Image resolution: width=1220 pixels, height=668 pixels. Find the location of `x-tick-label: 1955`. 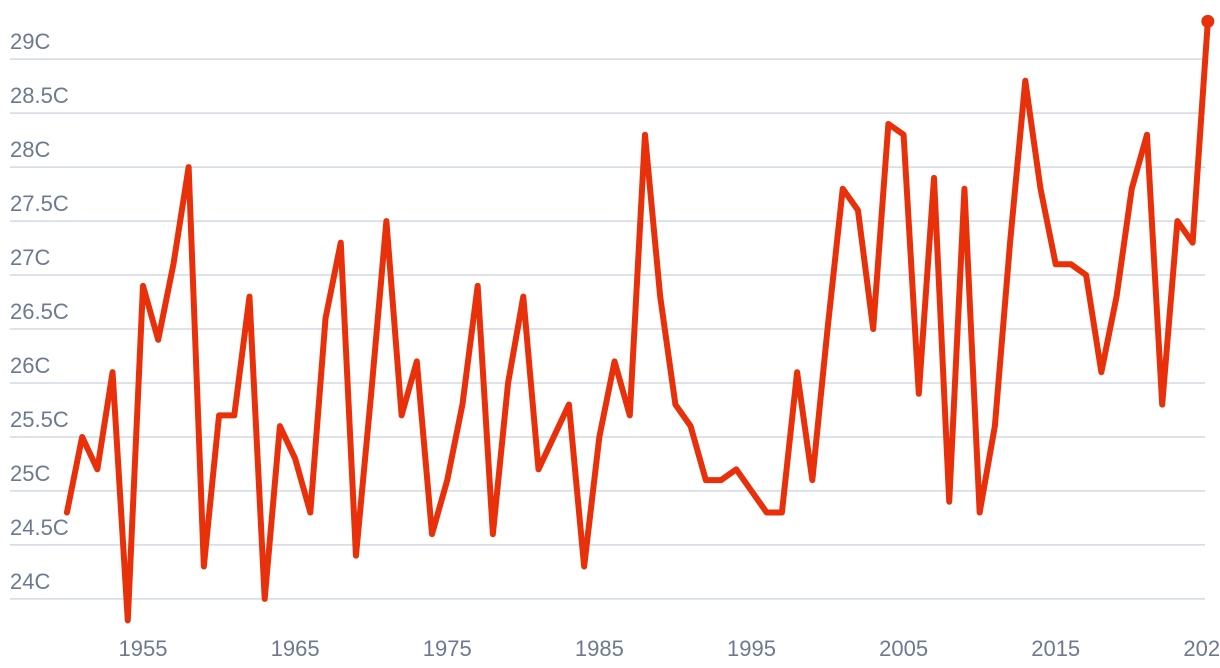

x-tick-label: 1955 is located at coordinates (143, 648).